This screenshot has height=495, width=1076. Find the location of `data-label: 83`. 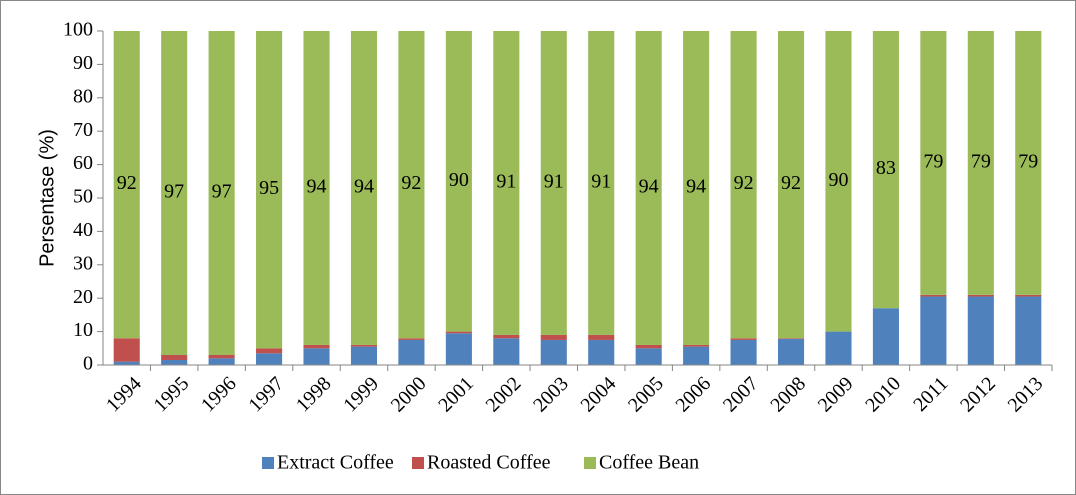

data-label: 83 is located at coordinates (886, 168).